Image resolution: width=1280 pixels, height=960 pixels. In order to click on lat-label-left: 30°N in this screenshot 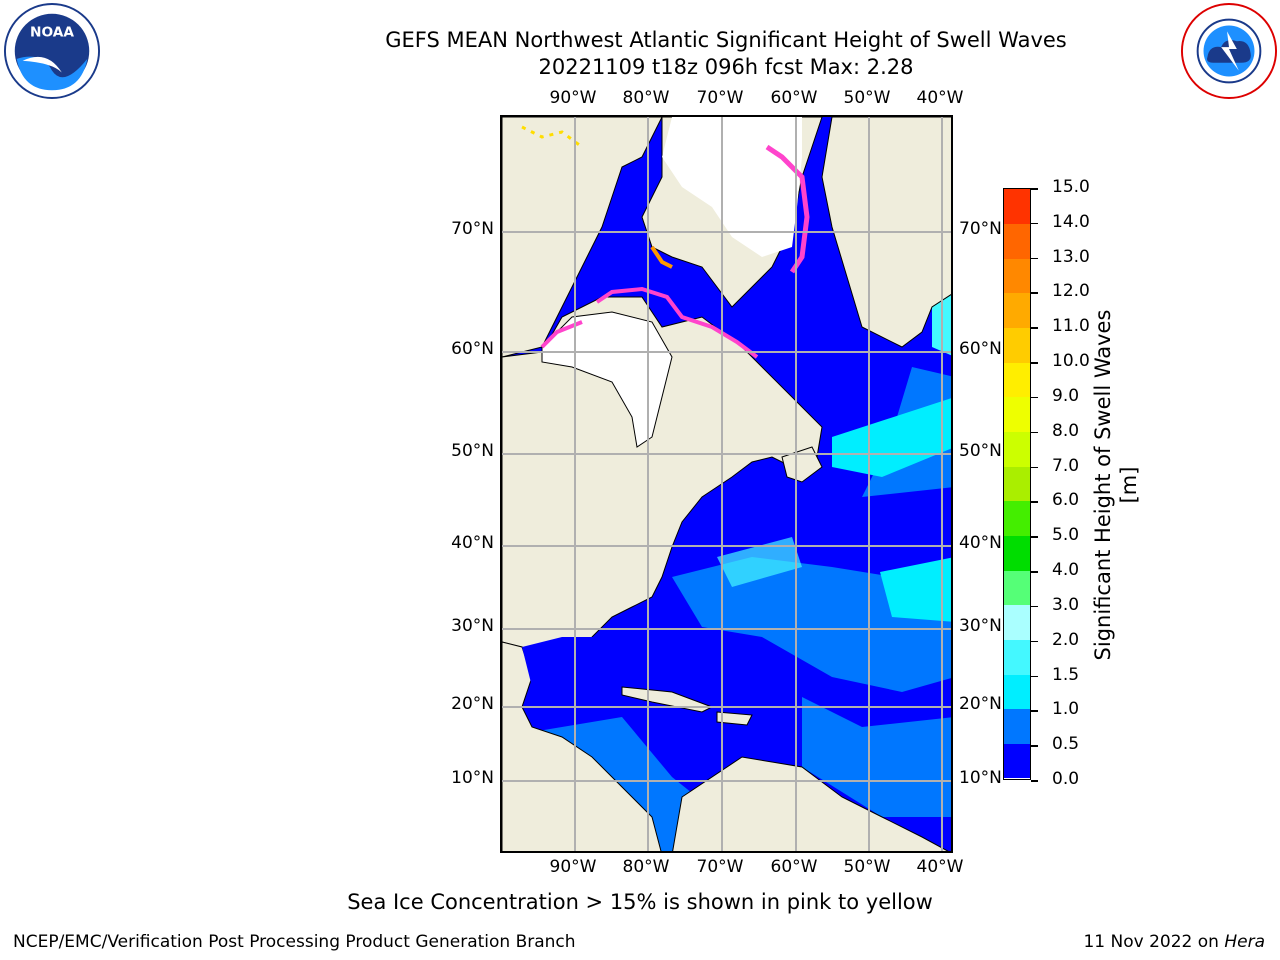, I will do `click(472, 626)`.